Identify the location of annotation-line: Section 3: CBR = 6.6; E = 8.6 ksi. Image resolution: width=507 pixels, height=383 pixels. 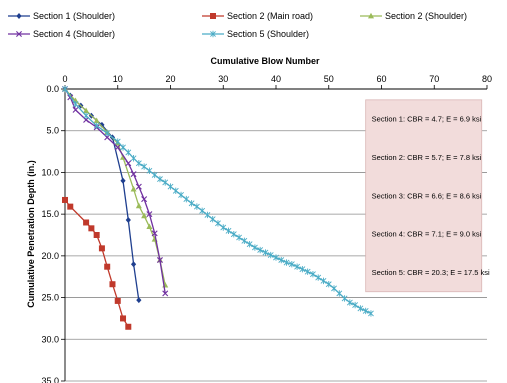
(427, 195).